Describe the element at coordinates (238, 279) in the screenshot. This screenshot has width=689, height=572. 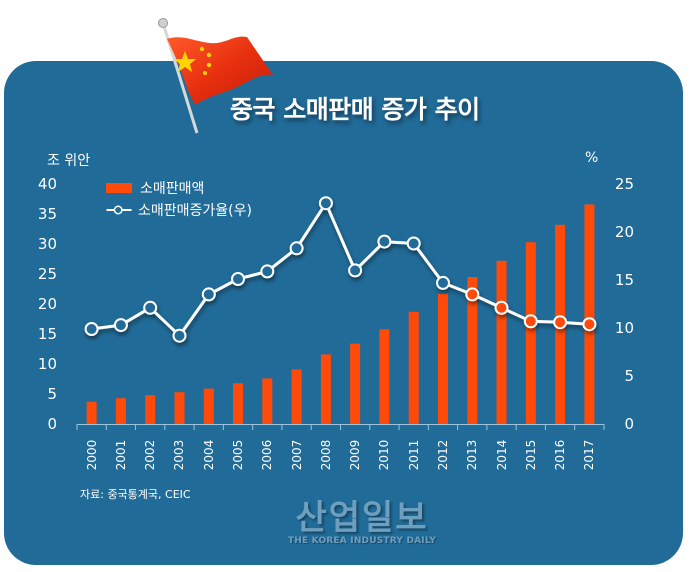
I see `line-marker-2005` at that location.